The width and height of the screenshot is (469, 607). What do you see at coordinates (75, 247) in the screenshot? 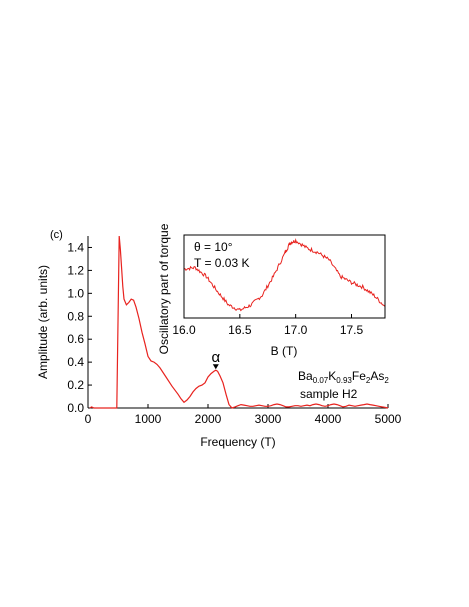
I see `main-y-tick-label: 1.4` at bounding box center [75, 247].